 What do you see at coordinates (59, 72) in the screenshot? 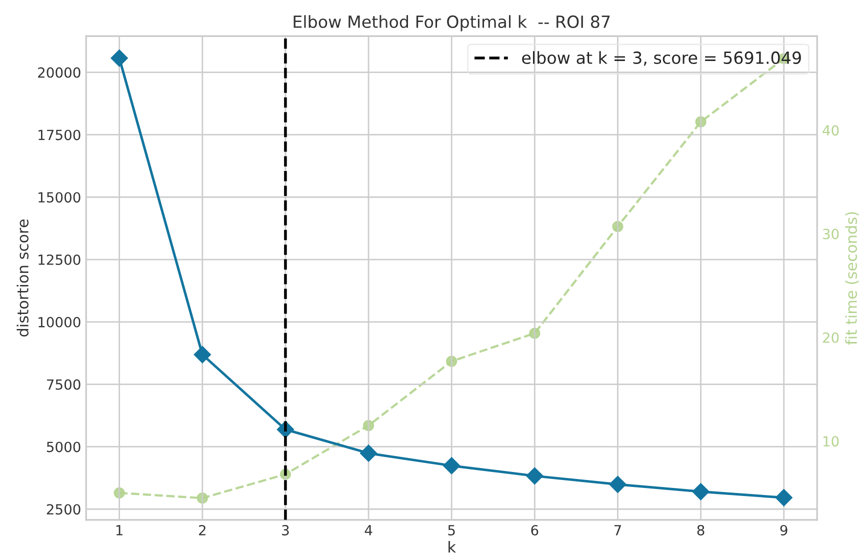
I see `y-tick-label: 20000` at bounding box center [59, 72].